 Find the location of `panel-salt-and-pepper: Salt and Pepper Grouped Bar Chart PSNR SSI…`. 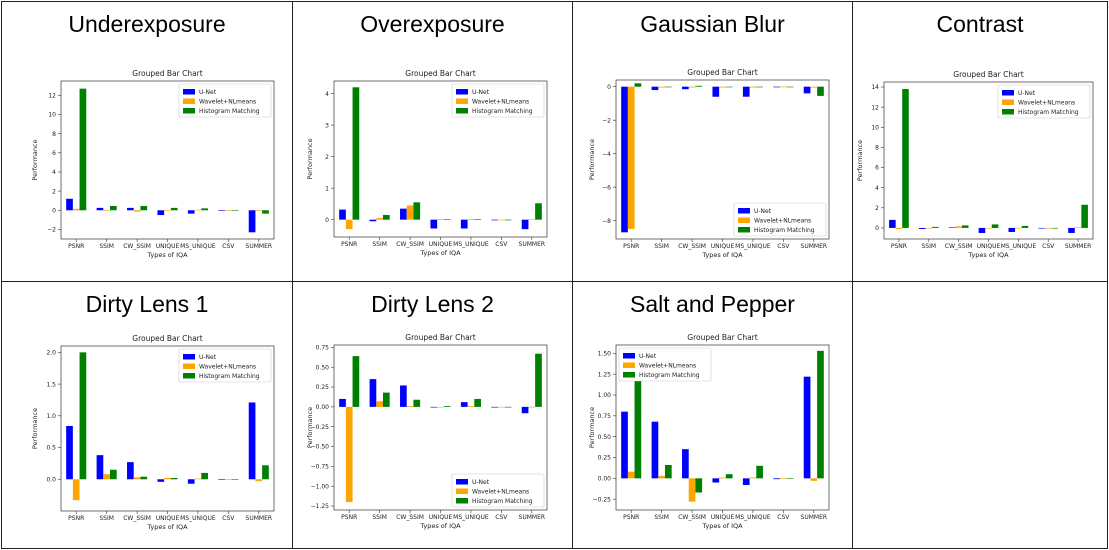

panel-salt-and-pepper: Salt and Pepper Grouped Bar Chart PSNR SSI… is located at coordinates (712, 415).